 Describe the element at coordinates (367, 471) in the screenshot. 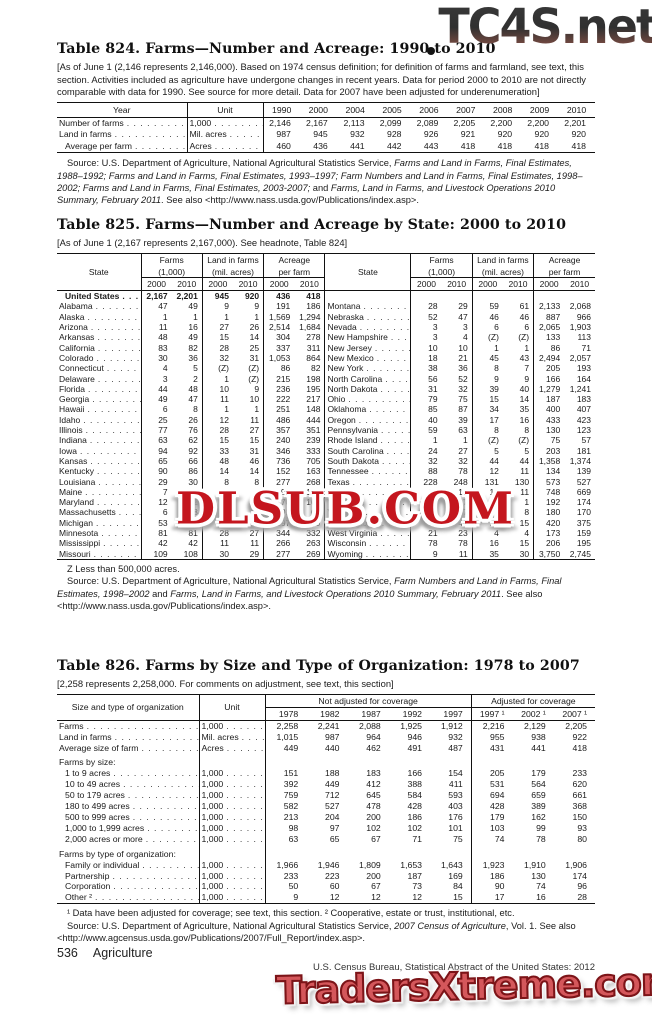

I see `state-cell: Tennessee` at that location.